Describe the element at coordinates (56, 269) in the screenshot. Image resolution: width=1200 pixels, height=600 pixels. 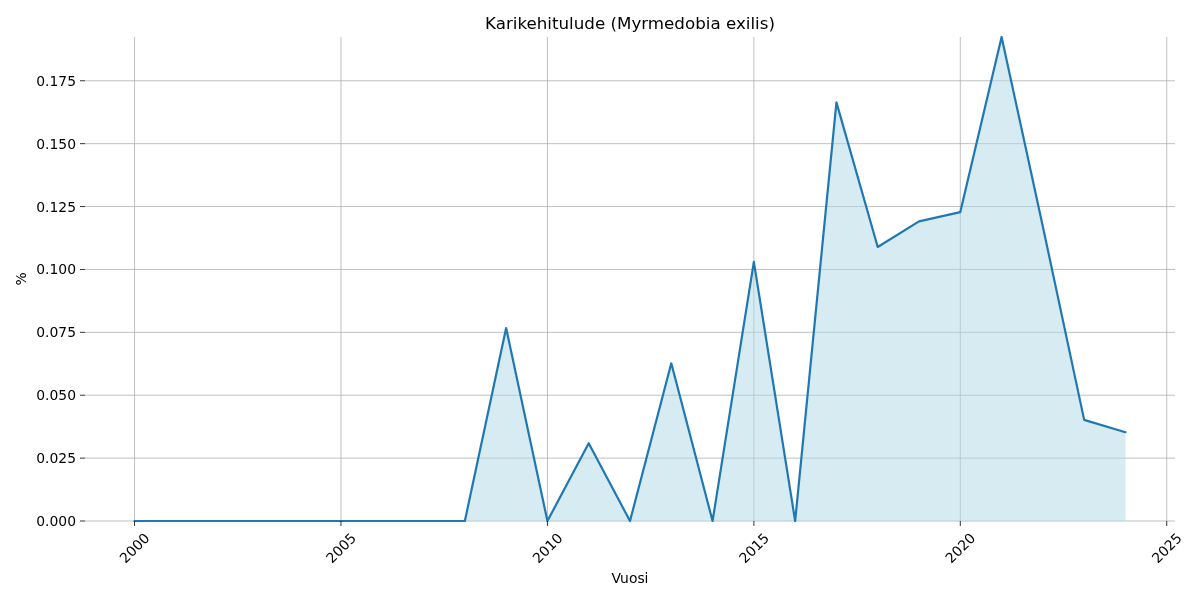
I see `y-tick-label: 0.100` at that location.